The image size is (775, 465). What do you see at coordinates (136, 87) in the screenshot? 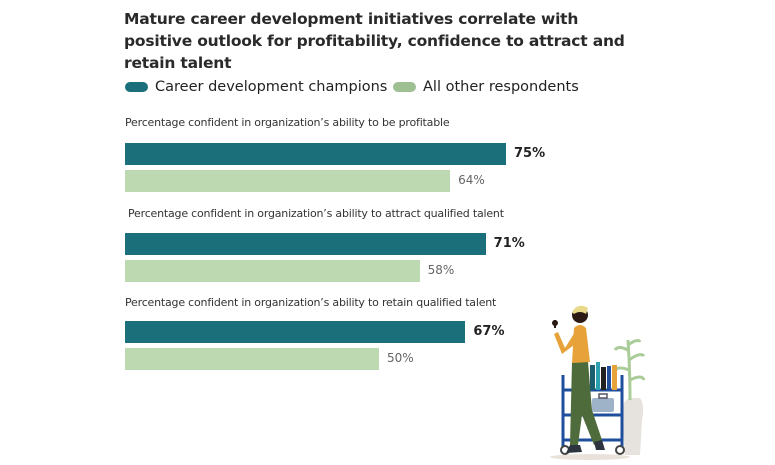
I see `legend-swatch-champions` at bounding box center [136, 87].